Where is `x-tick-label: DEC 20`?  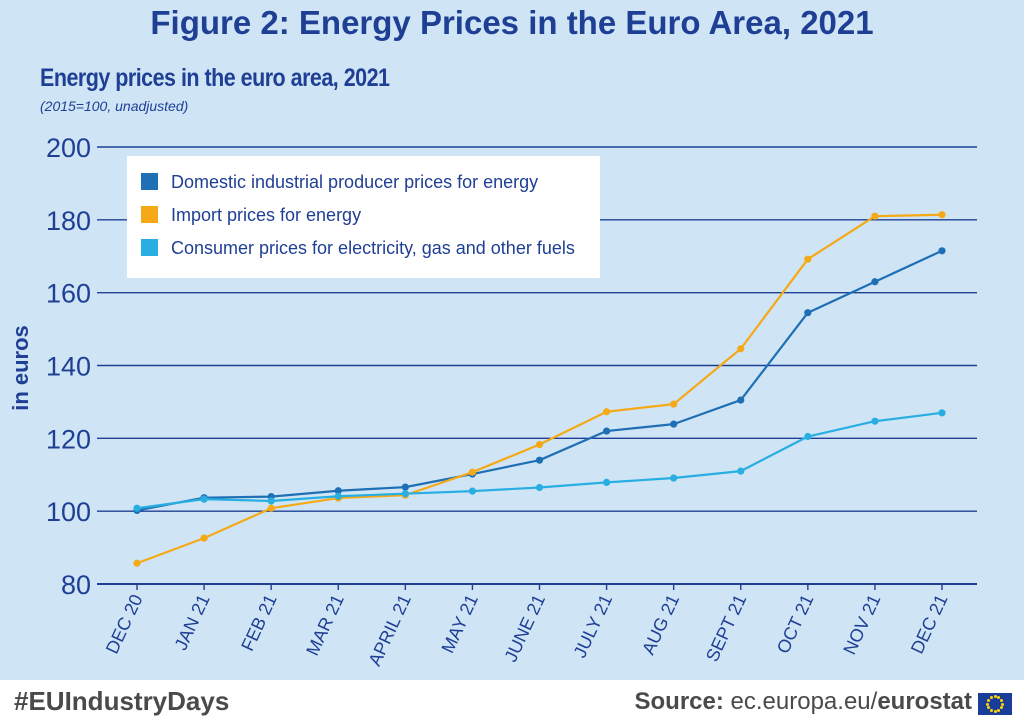
x-tick-label: DEC 20 is located at coordinates (124, 624).